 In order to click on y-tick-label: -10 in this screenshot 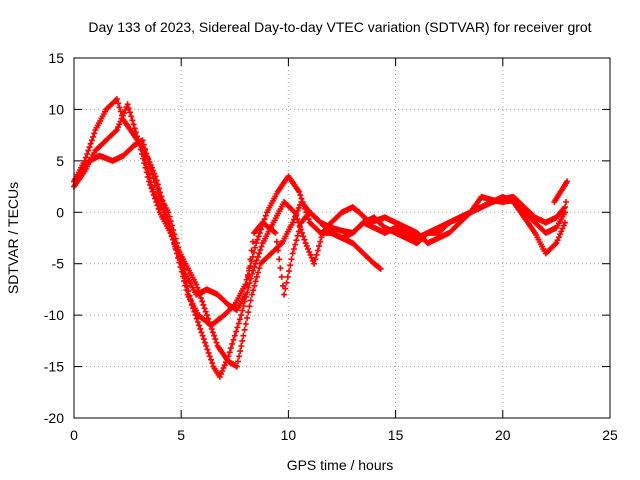, I will do `click(54, 315)`.